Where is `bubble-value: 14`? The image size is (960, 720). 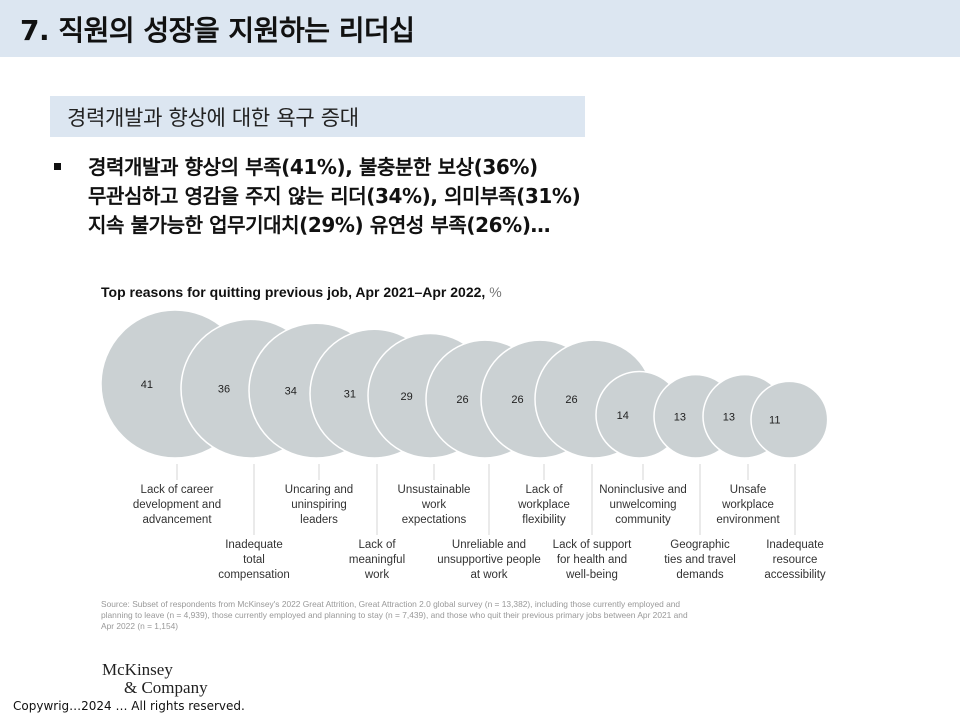
bubble-value: 14 is located at coordinates (623, 416).